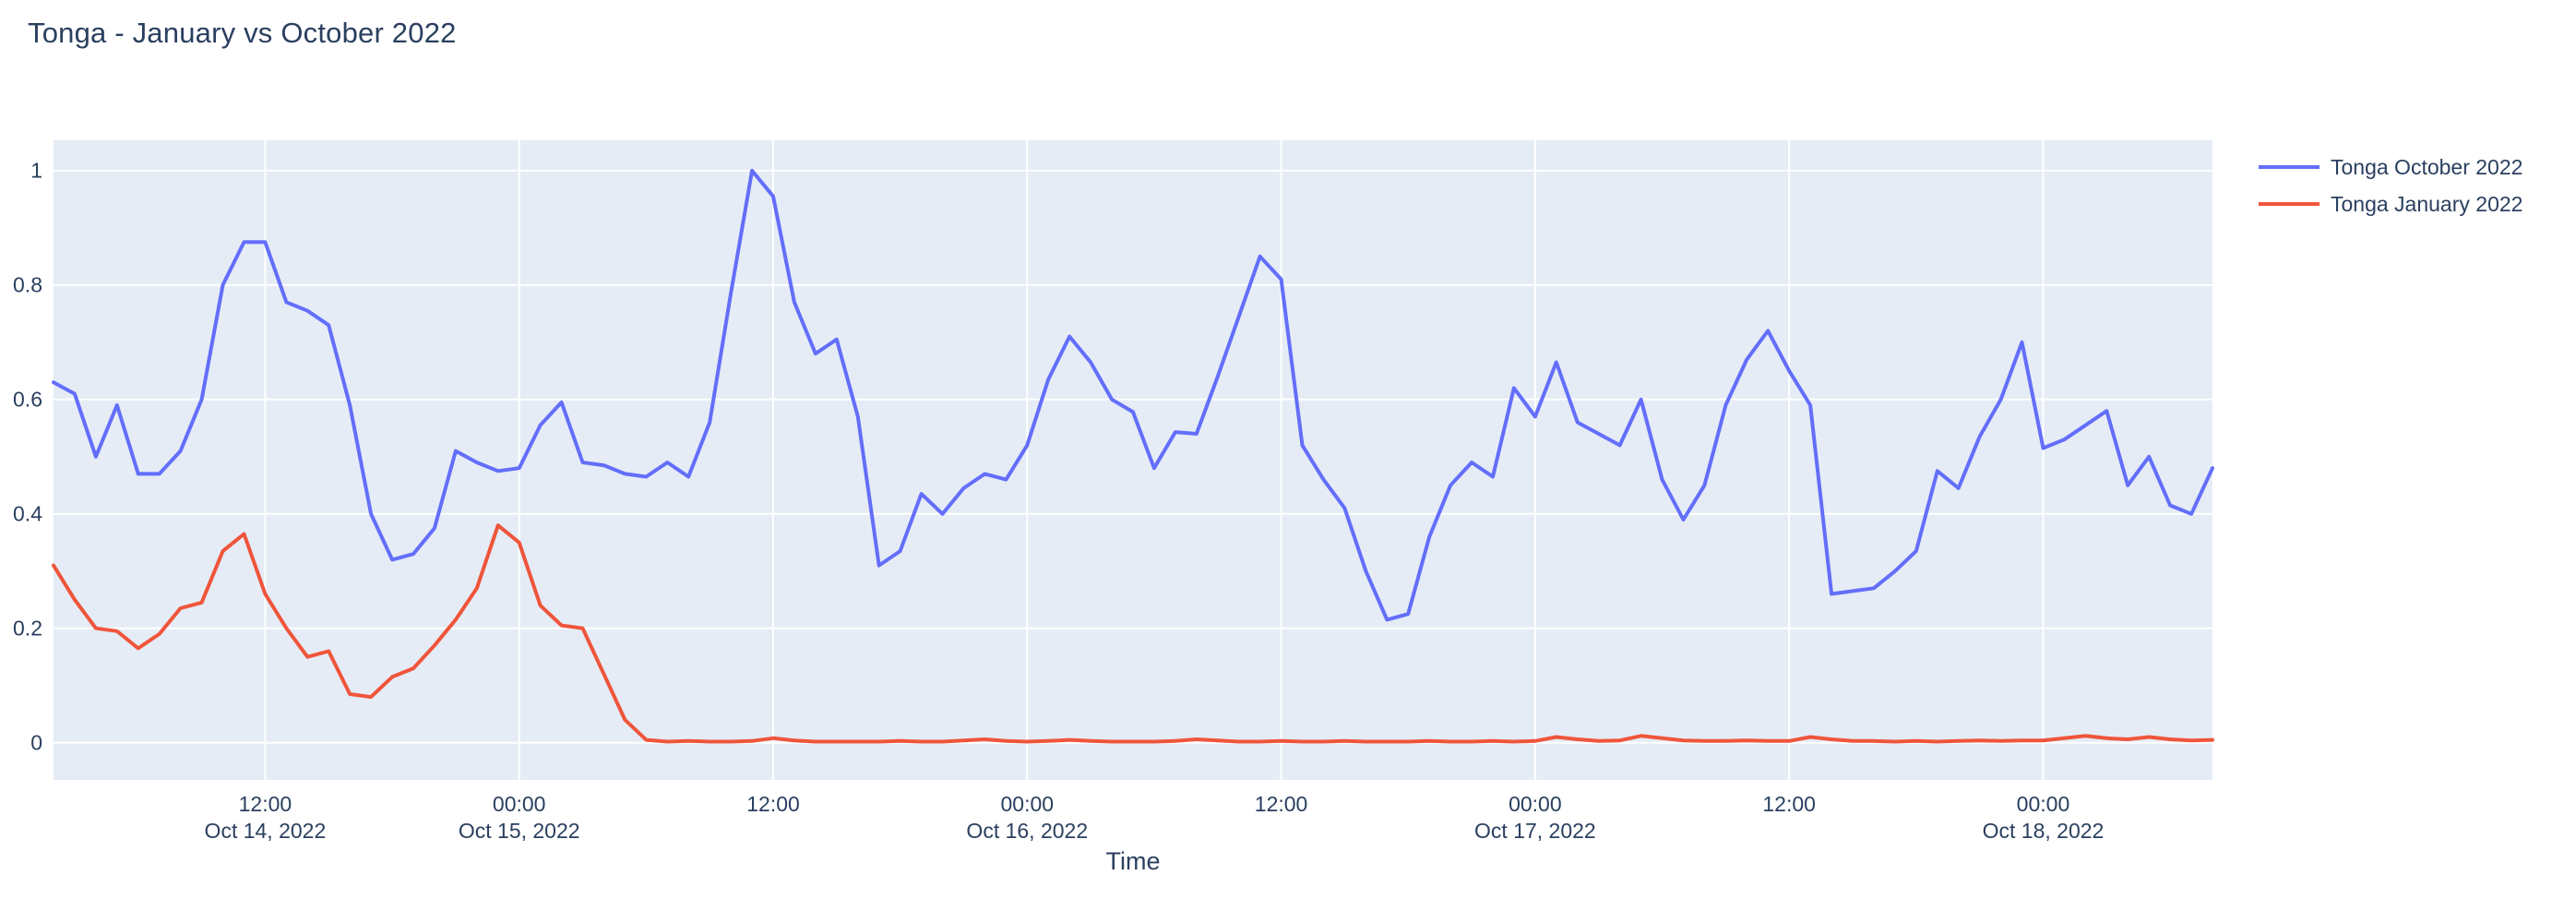 This screenshot has height=899, width=2576. Describe the element at coordinates (2427, 203) in the screenshot. I see `legend-label: Tonga January 2022` at that location.